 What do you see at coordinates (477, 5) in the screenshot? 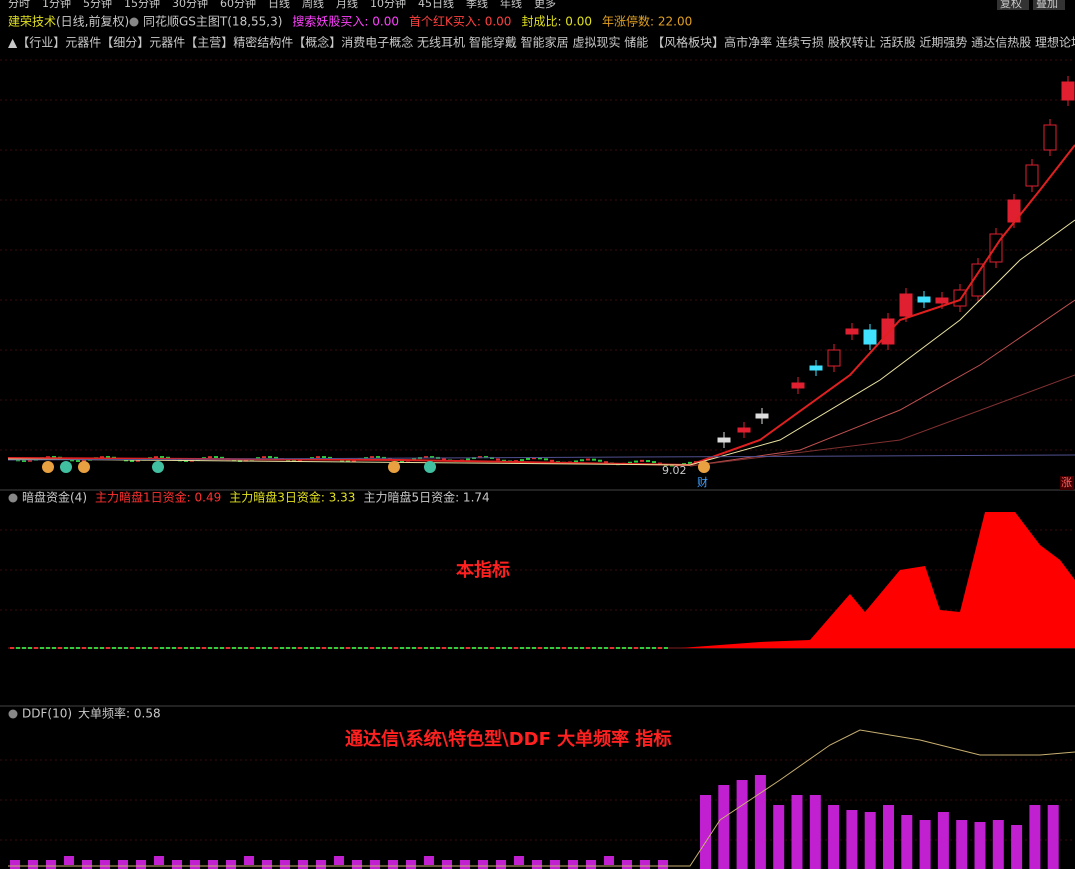
I see `period-tab: 季线` at bounding box center [477, 5].